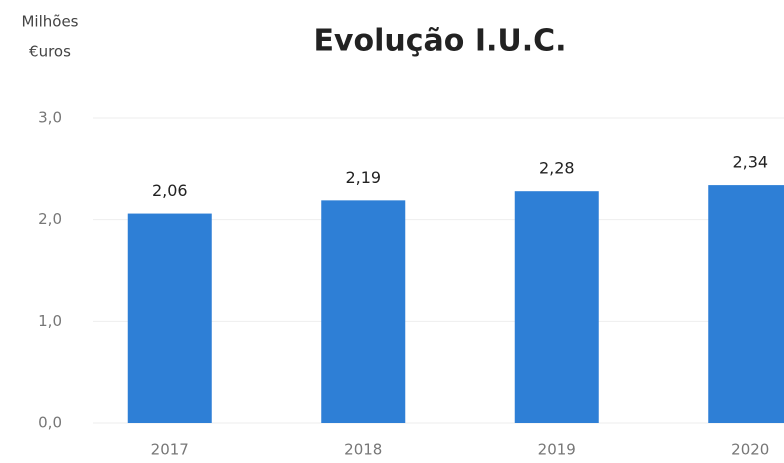 Image resolution: width=784 pixels, height=463 pixels. What do you see at coordinates (50, 423) in the screenshot?
I see `y-tick-label: 0,0` at bounding box center [50, 423].